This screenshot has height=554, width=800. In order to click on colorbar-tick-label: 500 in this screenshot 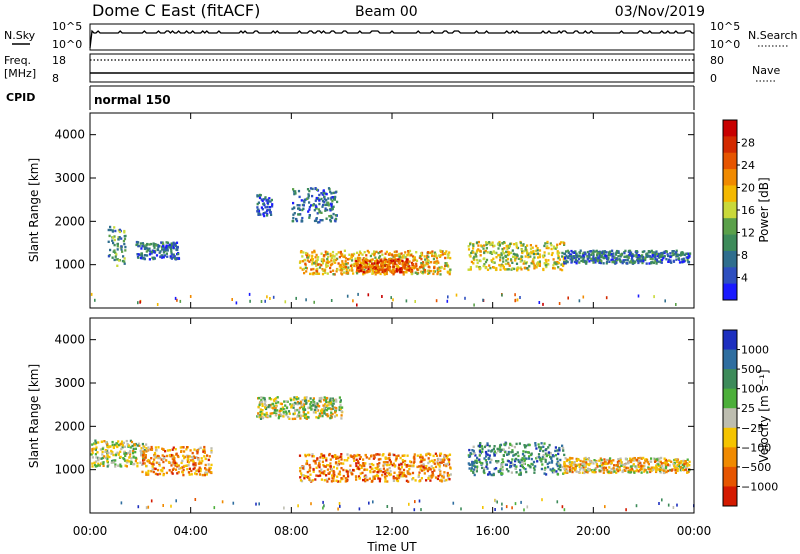, I will do `click(751, 369)`.